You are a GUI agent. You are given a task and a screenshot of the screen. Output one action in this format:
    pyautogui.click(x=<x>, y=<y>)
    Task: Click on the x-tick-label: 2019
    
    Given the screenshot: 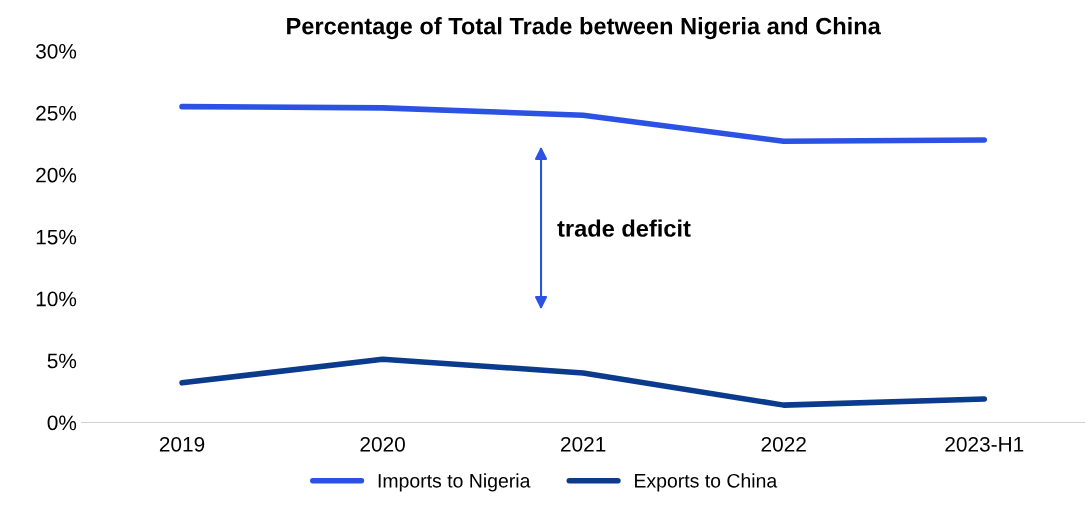 What is the action you would take?
    pyautogui.click(x=182, y=444)
    